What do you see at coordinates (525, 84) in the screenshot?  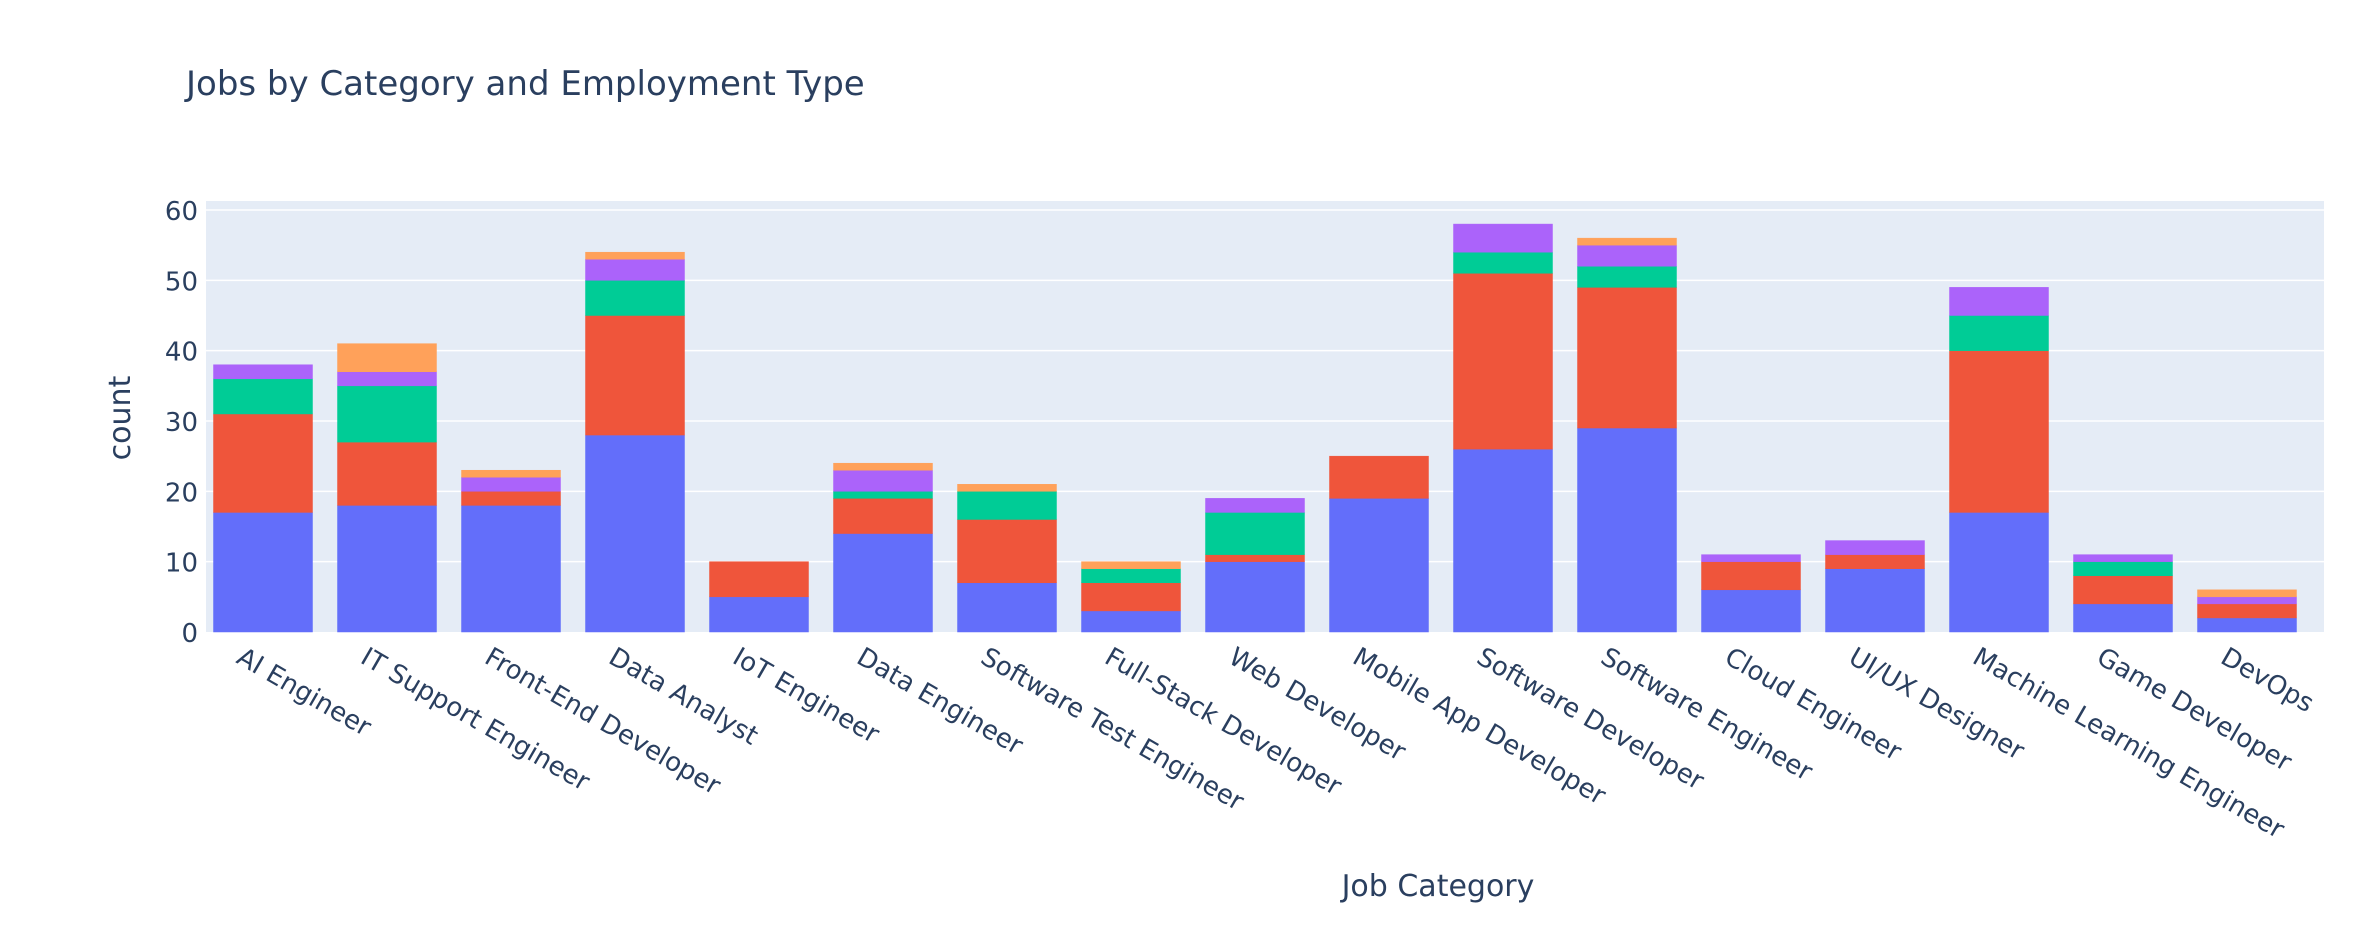 I see `chart-title: Jobs by Category and Employment Type` at bounding box center [525, 84].